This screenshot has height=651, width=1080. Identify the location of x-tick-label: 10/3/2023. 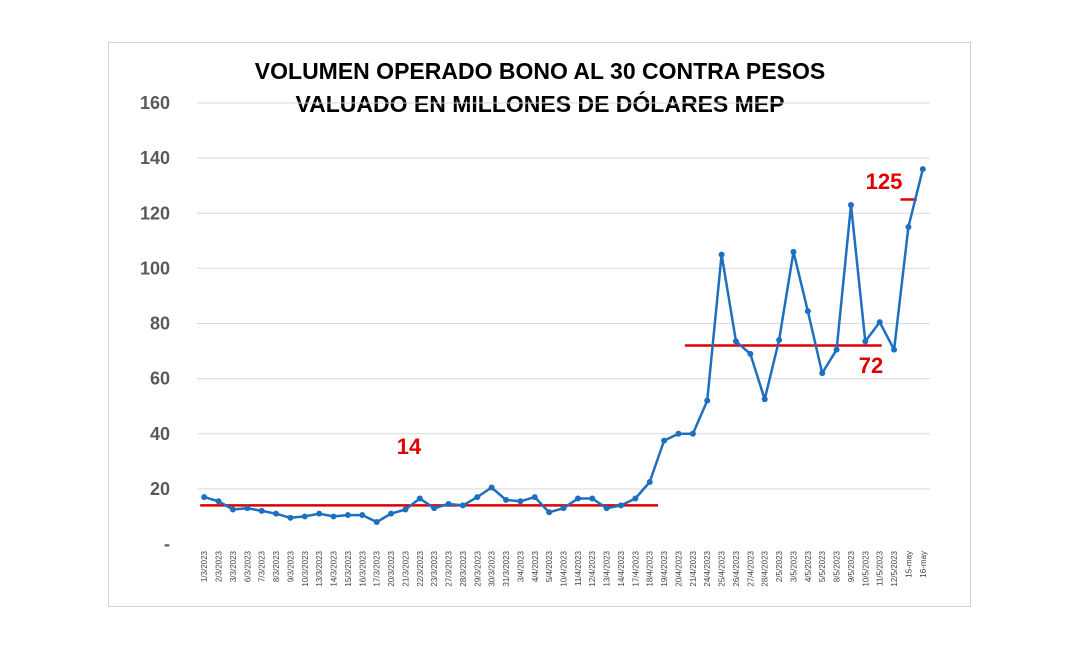
(305, 568).